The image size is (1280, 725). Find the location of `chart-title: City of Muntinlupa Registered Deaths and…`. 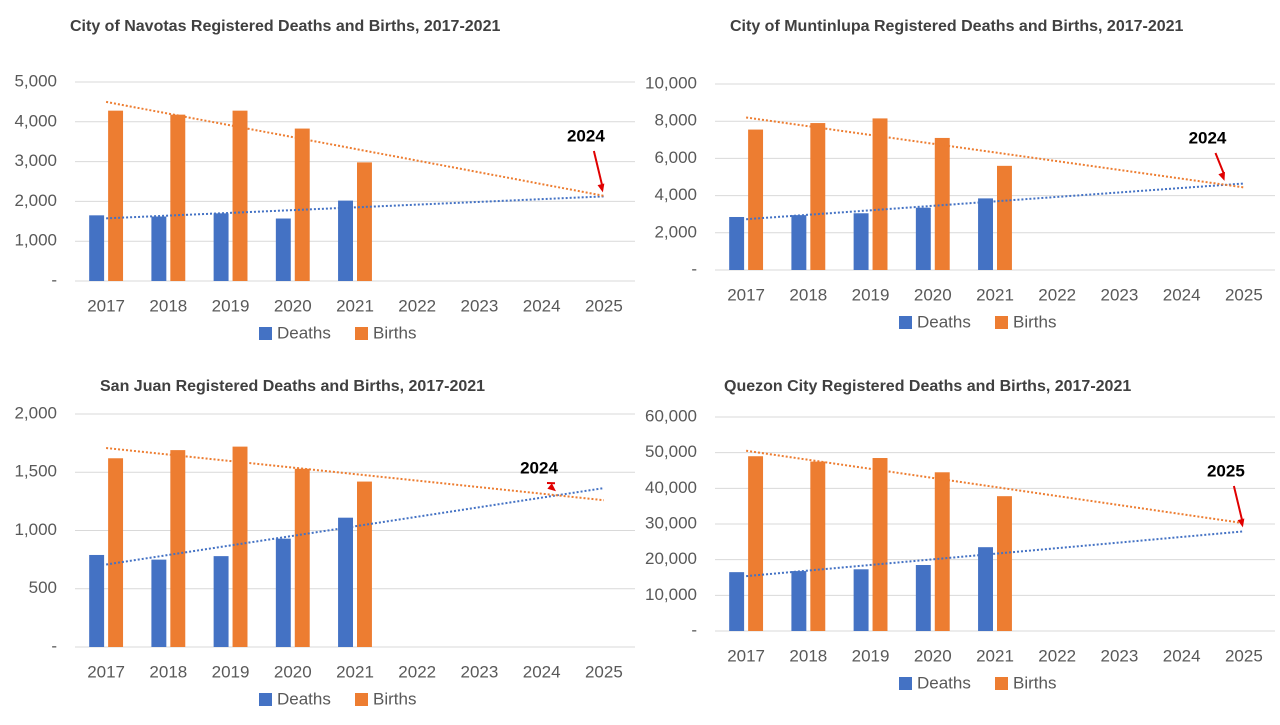

chart-title: City of Muntinlupa Registered Deaths and… is located at coordinates (957, 26).